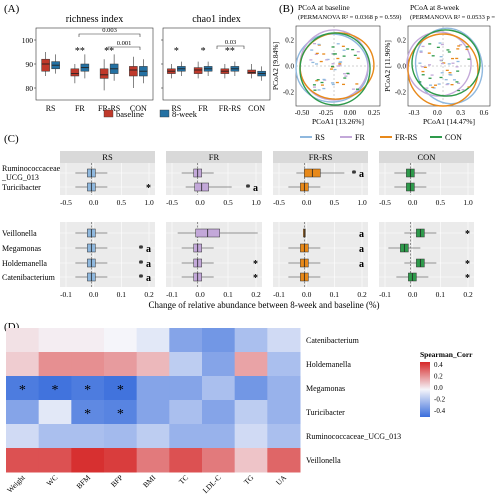 The height and width of the screenshot is (500, 496). Describe the element at coordinates (320, 137) in the screenshot. I see `legend-RS: RS` at that location.